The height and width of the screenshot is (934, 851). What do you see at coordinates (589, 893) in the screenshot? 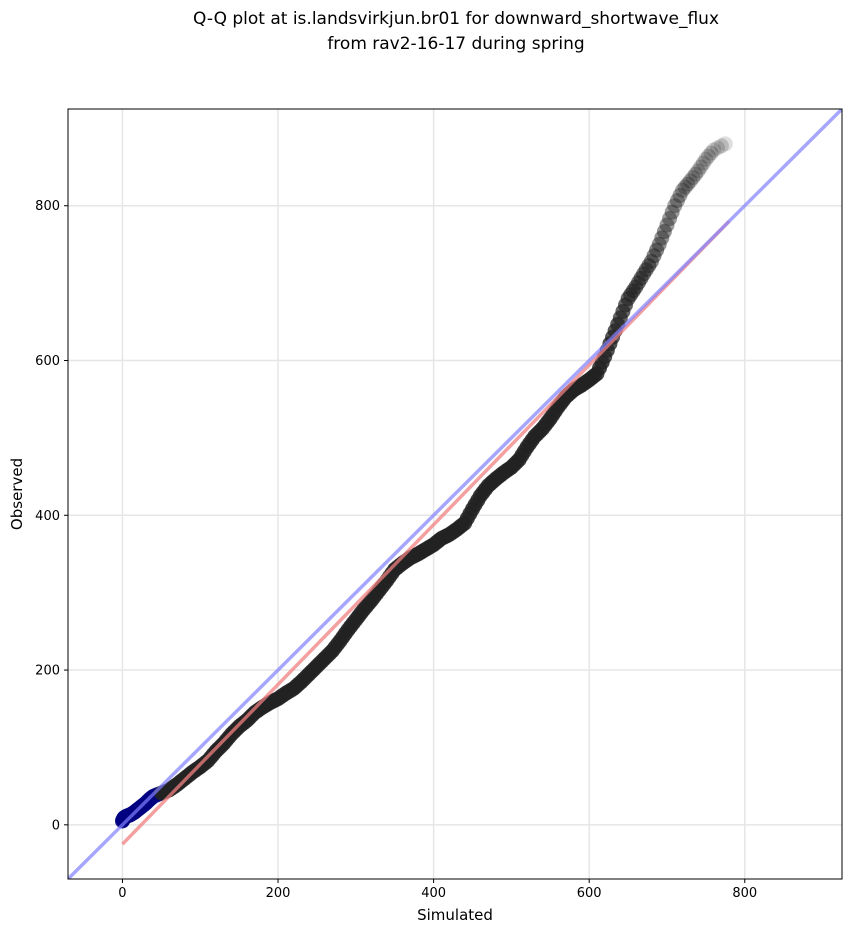
I see `x-tick-label: 600` at bounding box center [589, 893].